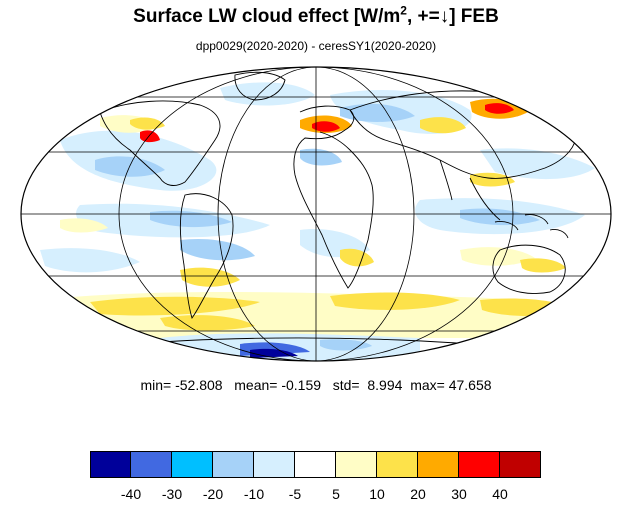  What do you see at coordinates (315, 495) in the screenshot?
I see `colorbar-labels: -40 -30 -20 -10 -5 5 10 20 30 40` at bounding box center [315, 495].